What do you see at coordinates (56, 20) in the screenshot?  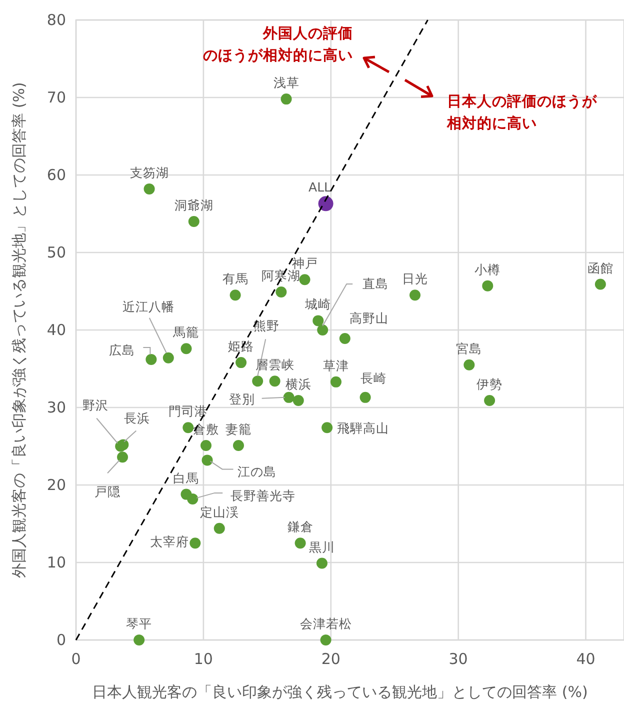 I see `y-tick-label: 80` at bounding box center [56, 20].